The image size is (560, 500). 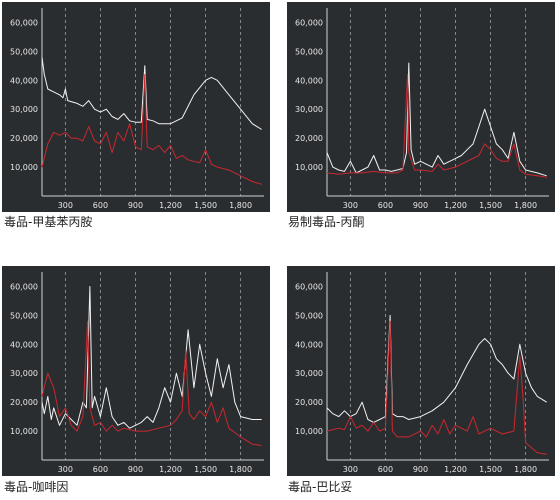 What do you see at coordinates (320, 487) in the screenshot?
I see `chart-caption: 毒品-巴比妥` at bounding box center [320, 487].